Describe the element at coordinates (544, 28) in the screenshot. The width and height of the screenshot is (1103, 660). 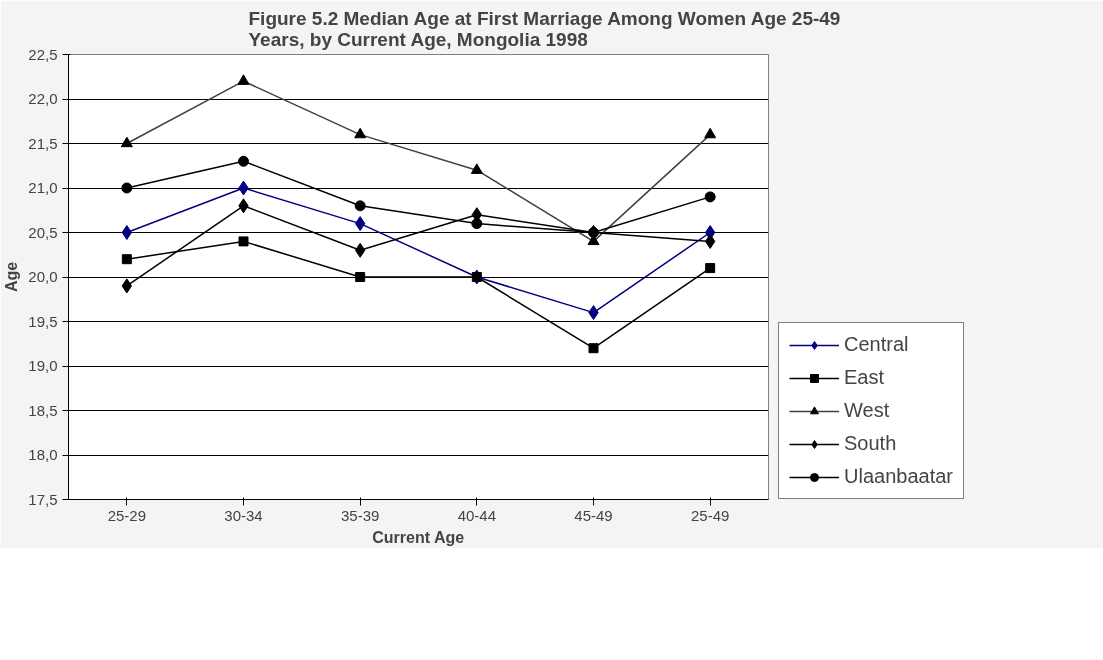
I see `chart-title: Figure 5.2 Median Age at First Marriage Among Women Age 25-49 Years, by Current Age, Mongolia 1998` at that location.